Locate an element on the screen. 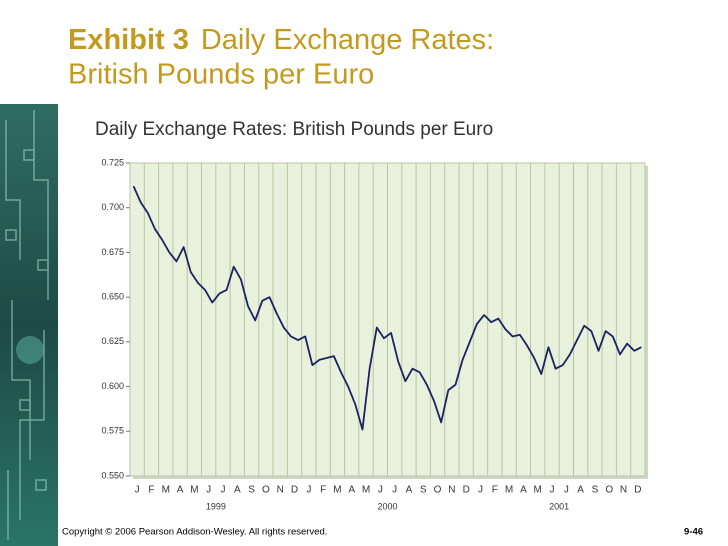  title-line: British Pounds per Euro is located at coordinates (221, 75).